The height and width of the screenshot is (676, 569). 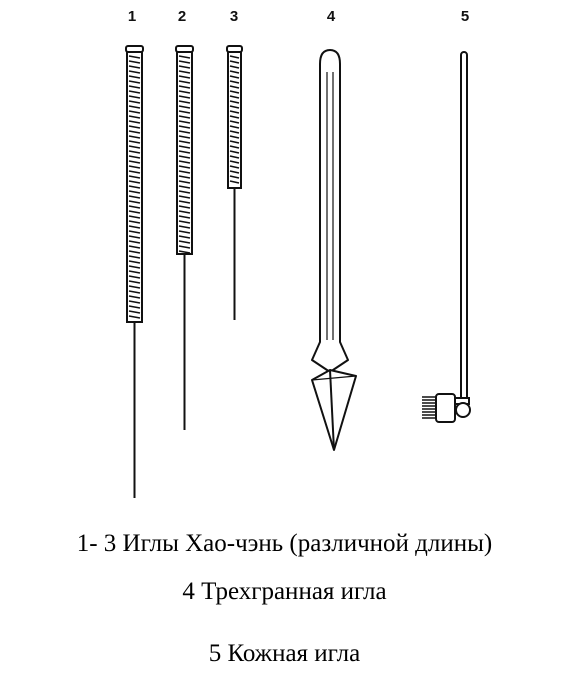 What do you see at coordinates (284, 653) in the screenshot?
I see `caption-cutaneous-needle: 5 Кожная игла` at bounding box center [284, 653].